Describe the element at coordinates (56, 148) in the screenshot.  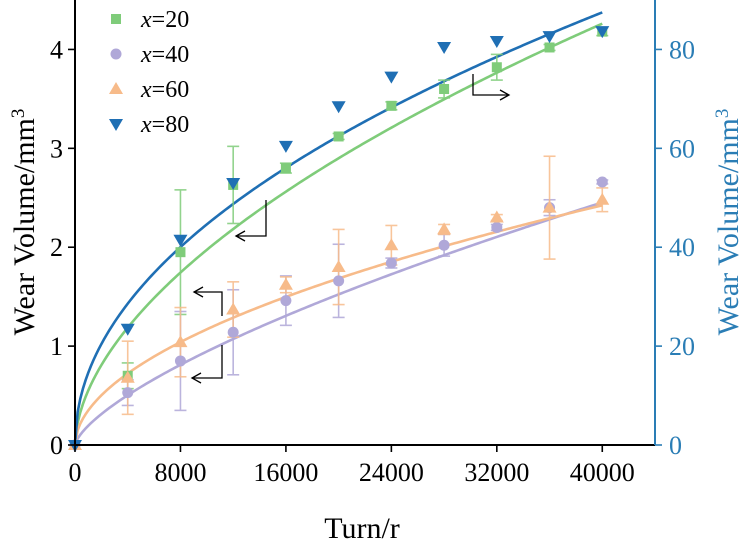
I see `y-left-tick-label: 3` at that location.